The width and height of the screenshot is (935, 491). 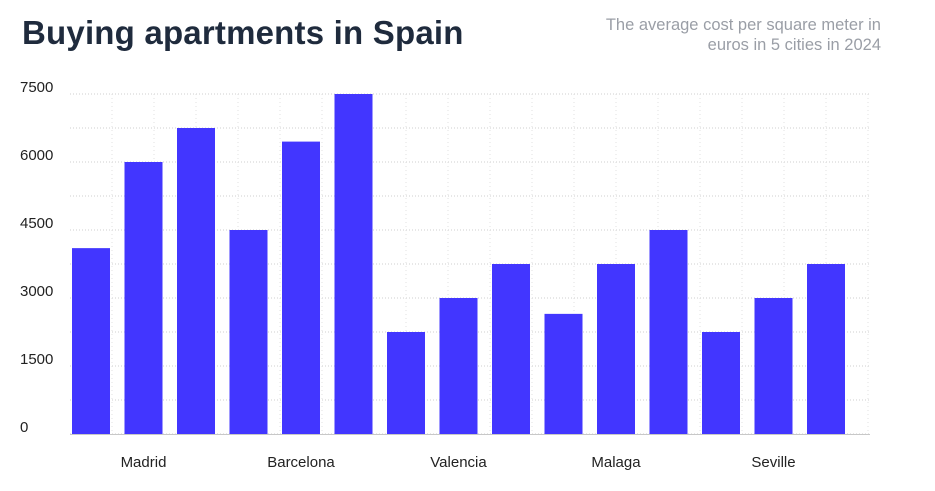 I want to click on y-tick-label: 6000, so click(x=36, y=155).